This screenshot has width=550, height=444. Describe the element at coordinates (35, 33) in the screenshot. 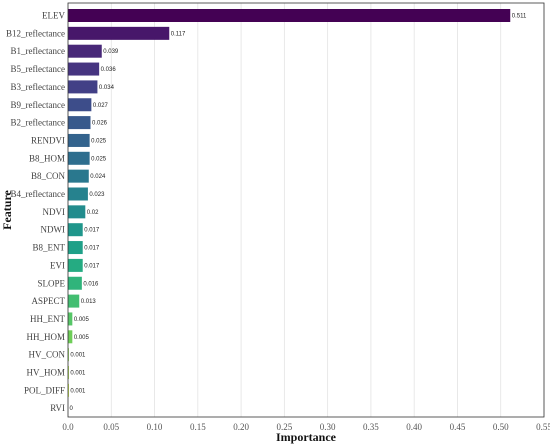

I see `category-label: B12_reflectance` at that location.